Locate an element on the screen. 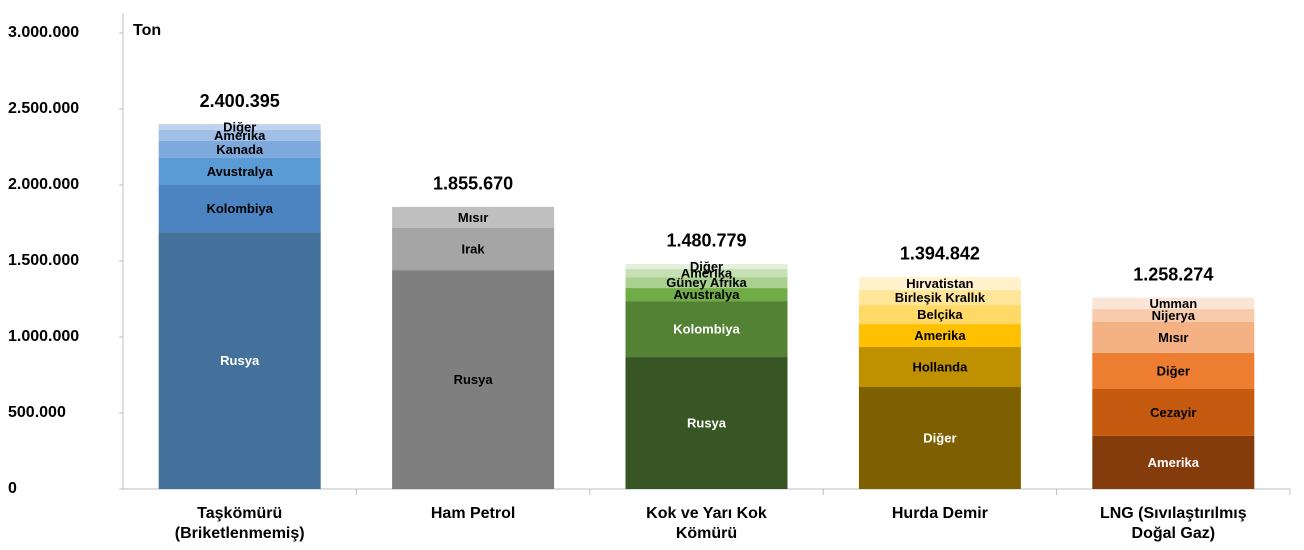 This screenshot has width=1304, height=550. x-tick-label: Hurda Demir is located at coordinates (940, 513).